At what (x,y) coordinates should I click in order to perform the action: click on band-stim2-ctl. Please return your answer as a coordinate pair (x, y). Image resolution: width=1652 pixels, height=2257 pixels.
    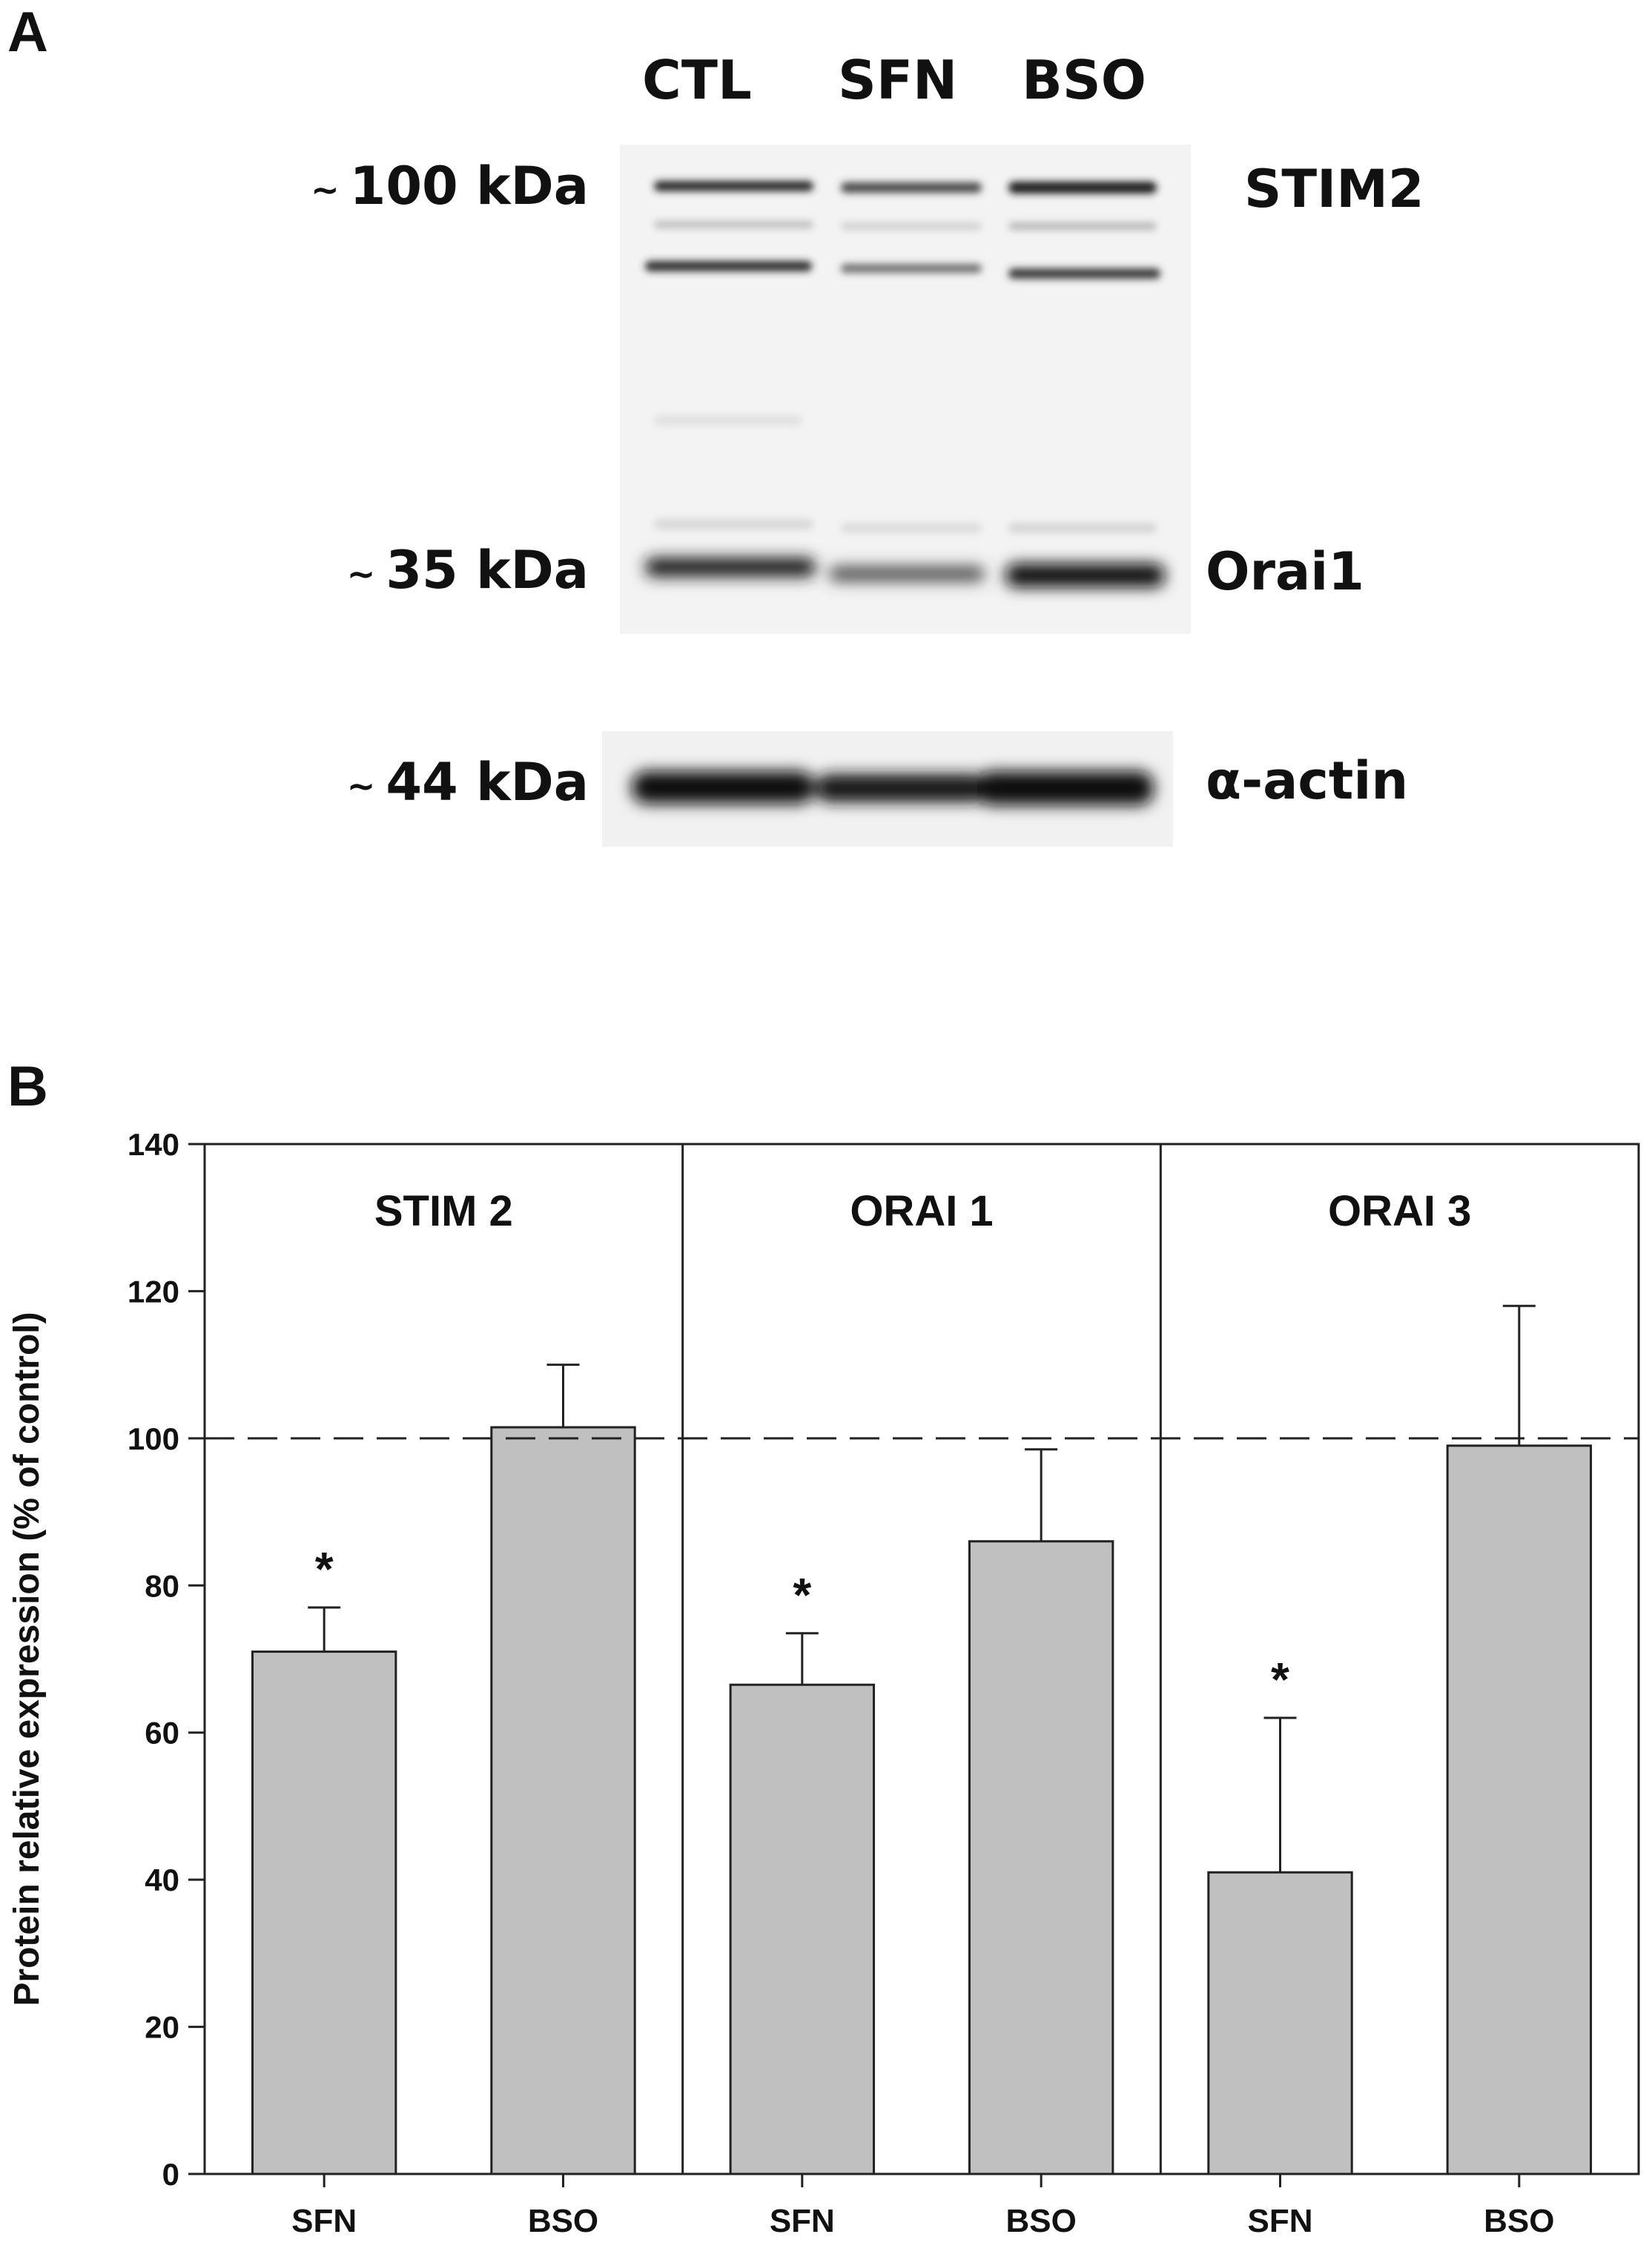
    Looking at the image, I should click on (734, 186).